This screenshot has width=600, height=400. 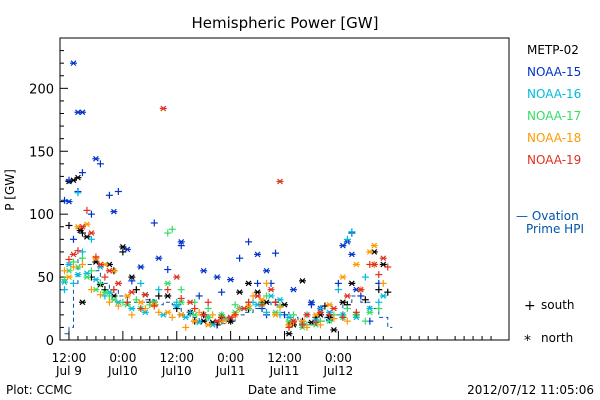 What do you see at coordinates (554, 138) in the screenshot?
I see `legend-entry-noaa-18: NOAA-18` at bounding box center [554, 138].